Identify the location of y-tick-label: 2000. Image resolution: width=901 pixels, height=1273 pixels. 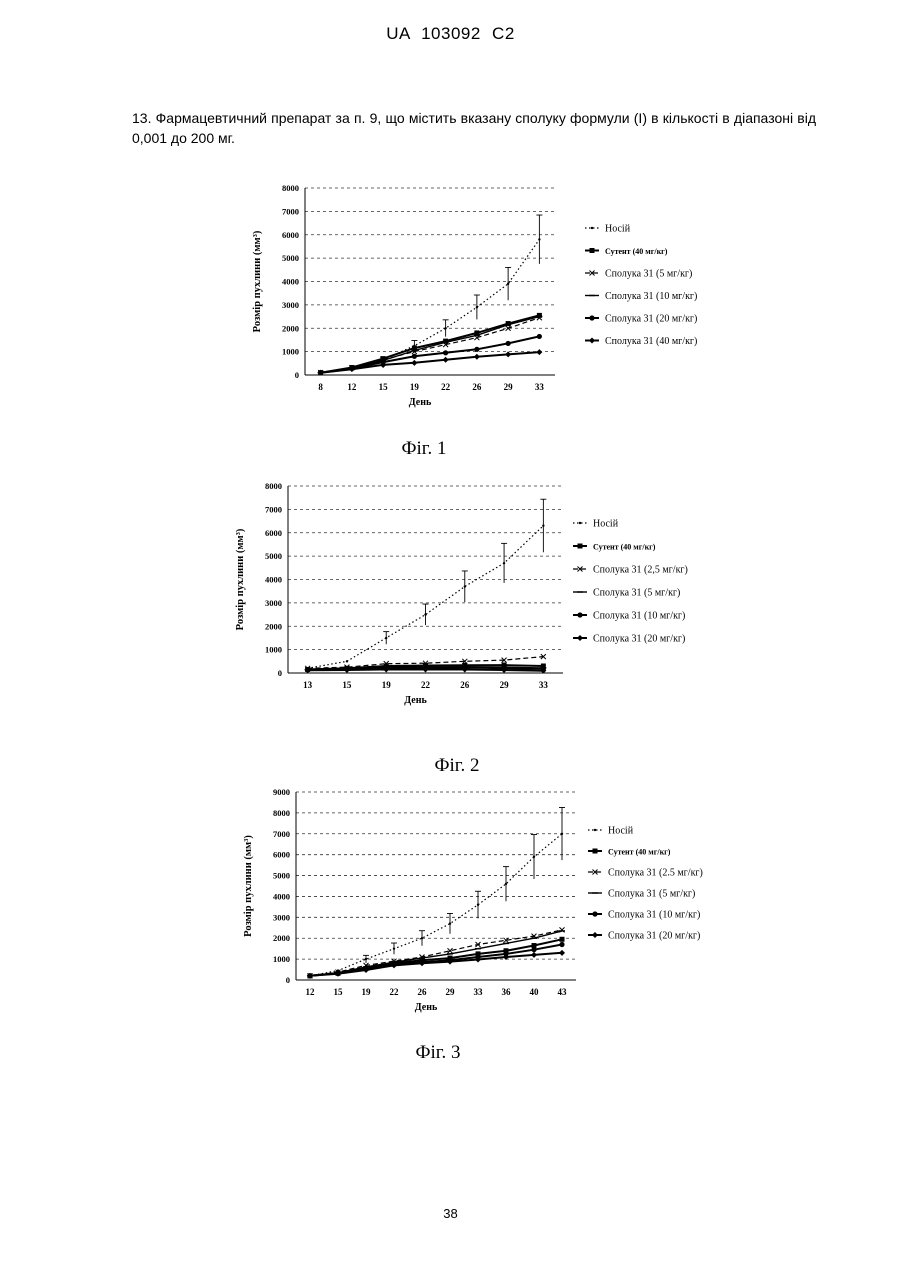
(281, 938).